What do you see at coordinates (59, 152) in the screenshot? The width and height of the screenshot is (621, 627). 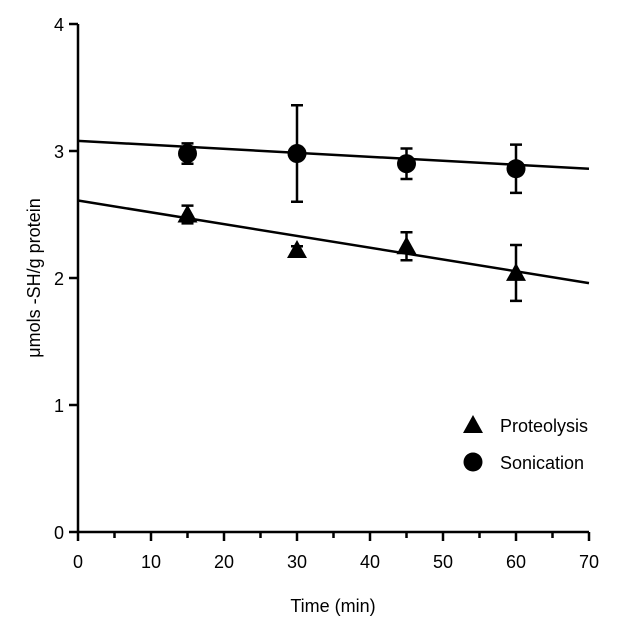 I see `y-tick-label: 3` at bounding box center [59, 152].